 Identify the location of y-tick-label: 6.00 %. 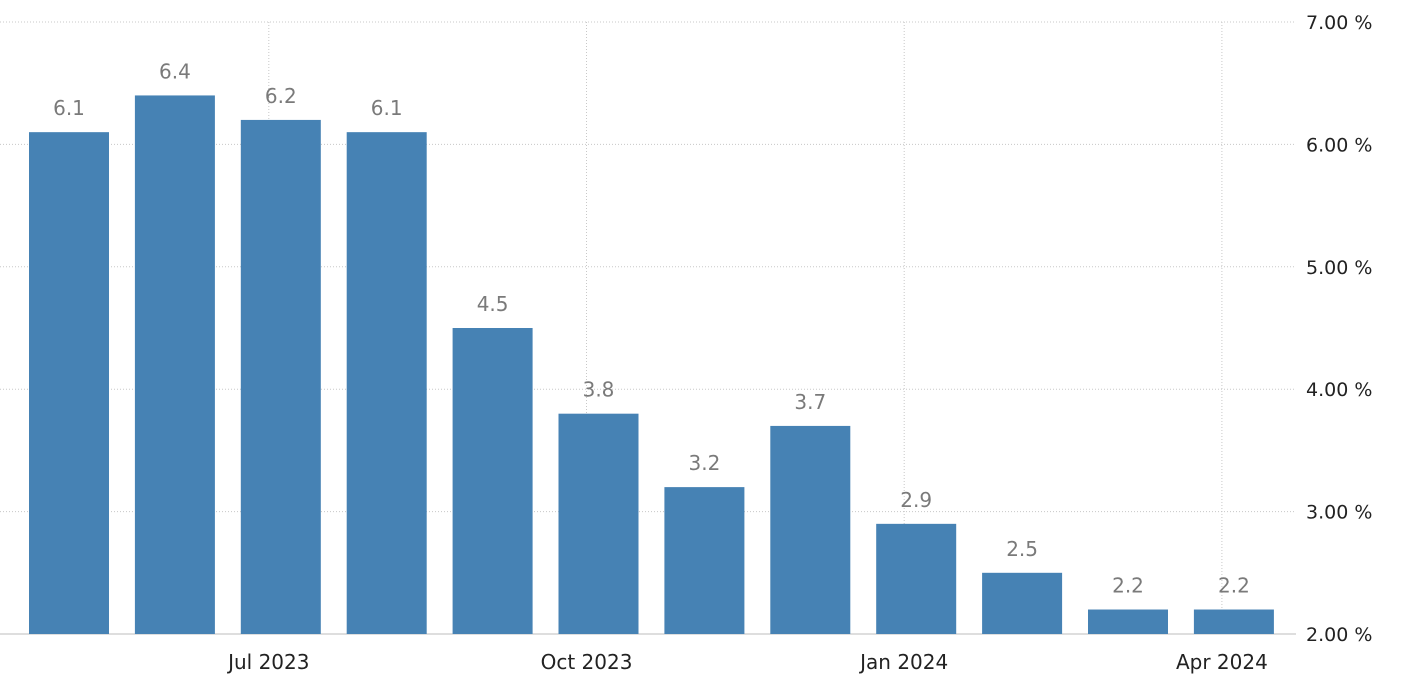
(1339, 145).